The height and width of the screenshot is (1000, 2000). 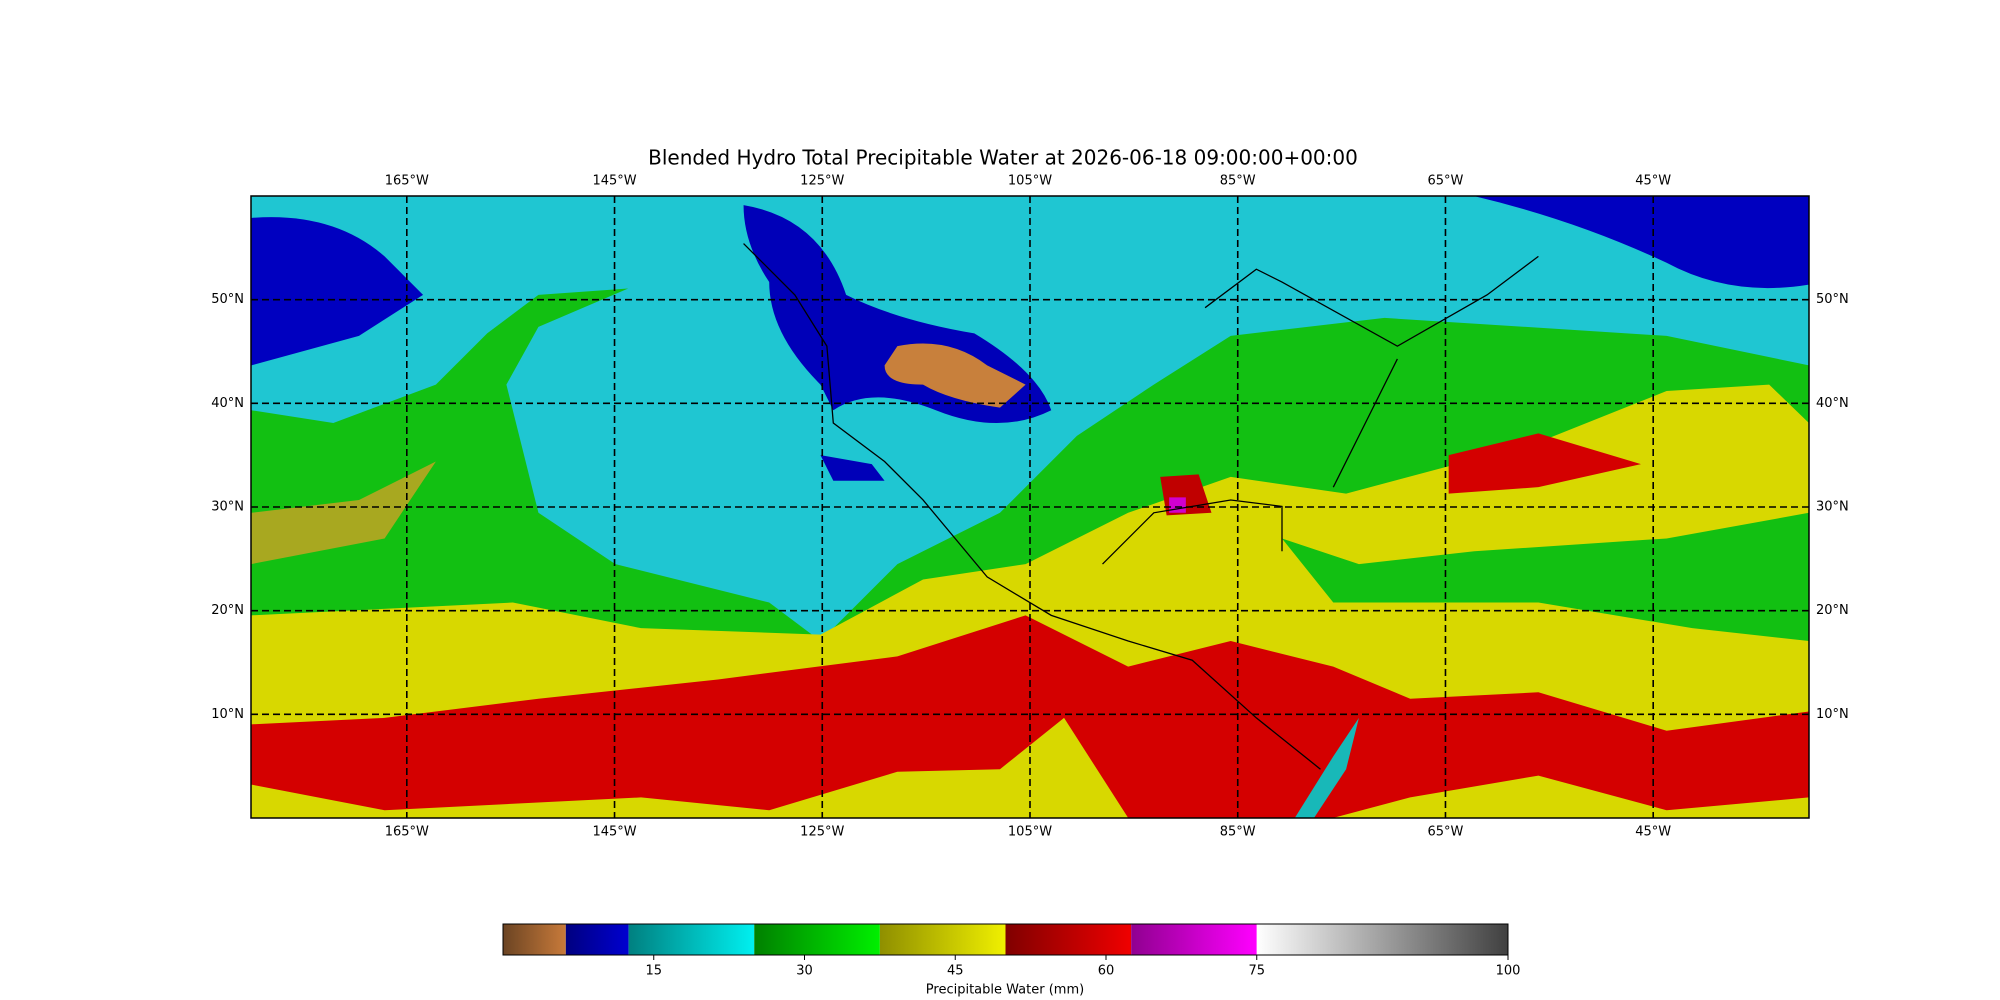 I want to click on colorbar-tick-label: 75, so click(x=1256, y=971).